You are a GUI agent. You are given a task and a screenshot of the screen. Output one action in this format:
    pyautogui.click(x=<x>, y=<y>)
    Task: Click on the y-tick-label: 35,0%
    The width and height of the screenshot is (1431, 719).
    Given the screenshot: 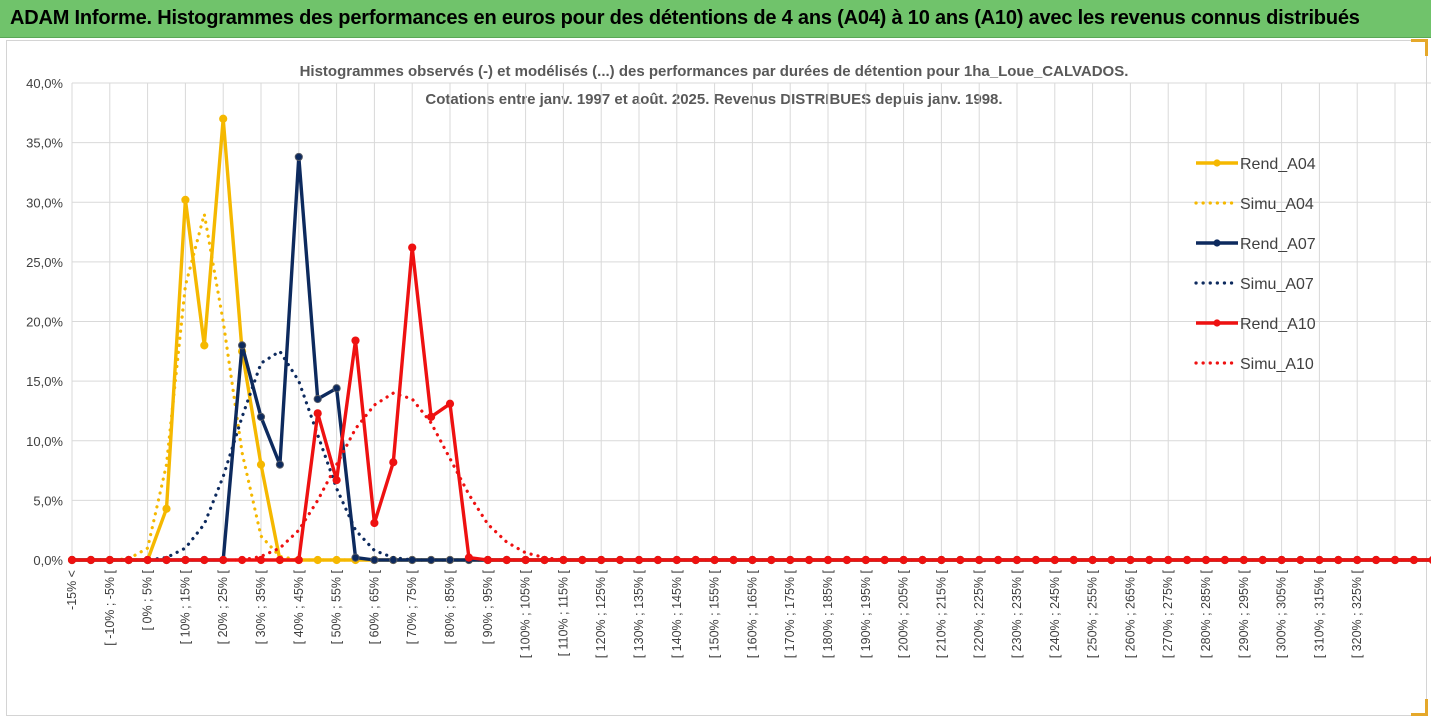 What is the action you would take?
    pyautogui.click(x=44, y=143)
    